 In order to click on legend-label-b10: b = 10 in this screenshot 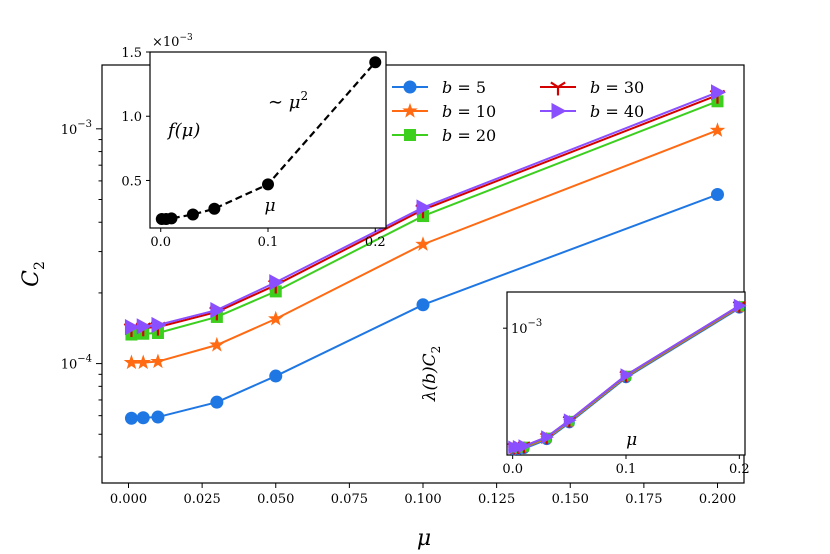, I will do `click(469, 111)`.